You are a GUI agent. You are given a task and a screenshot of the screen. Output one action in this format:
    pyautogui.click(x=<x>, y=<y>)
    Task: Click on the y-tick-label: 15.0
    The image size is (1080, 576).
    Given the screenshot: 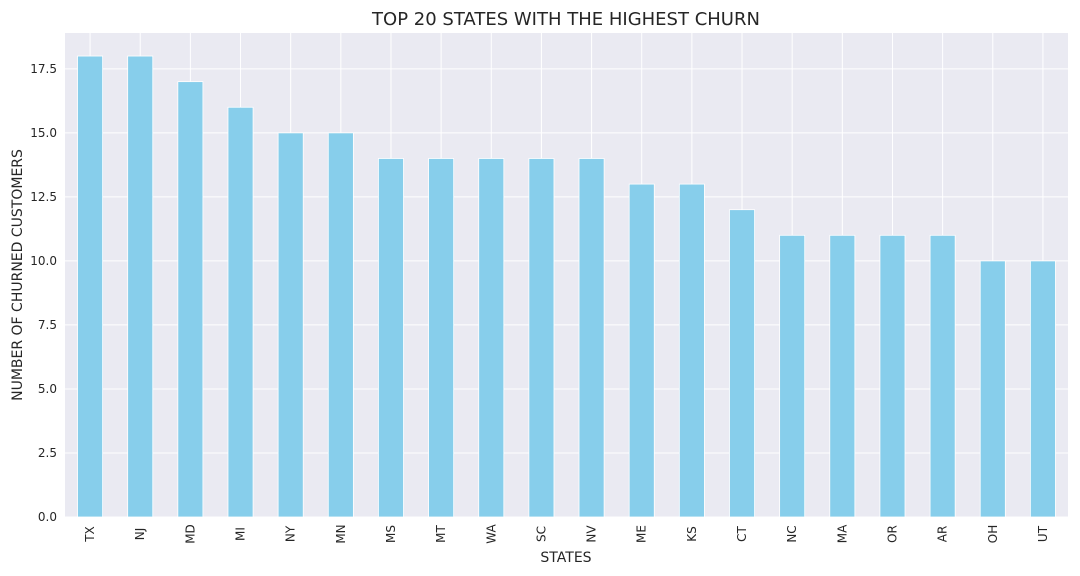 What is the action you would take?
    pyautogui.click(x=43, y=133)
    